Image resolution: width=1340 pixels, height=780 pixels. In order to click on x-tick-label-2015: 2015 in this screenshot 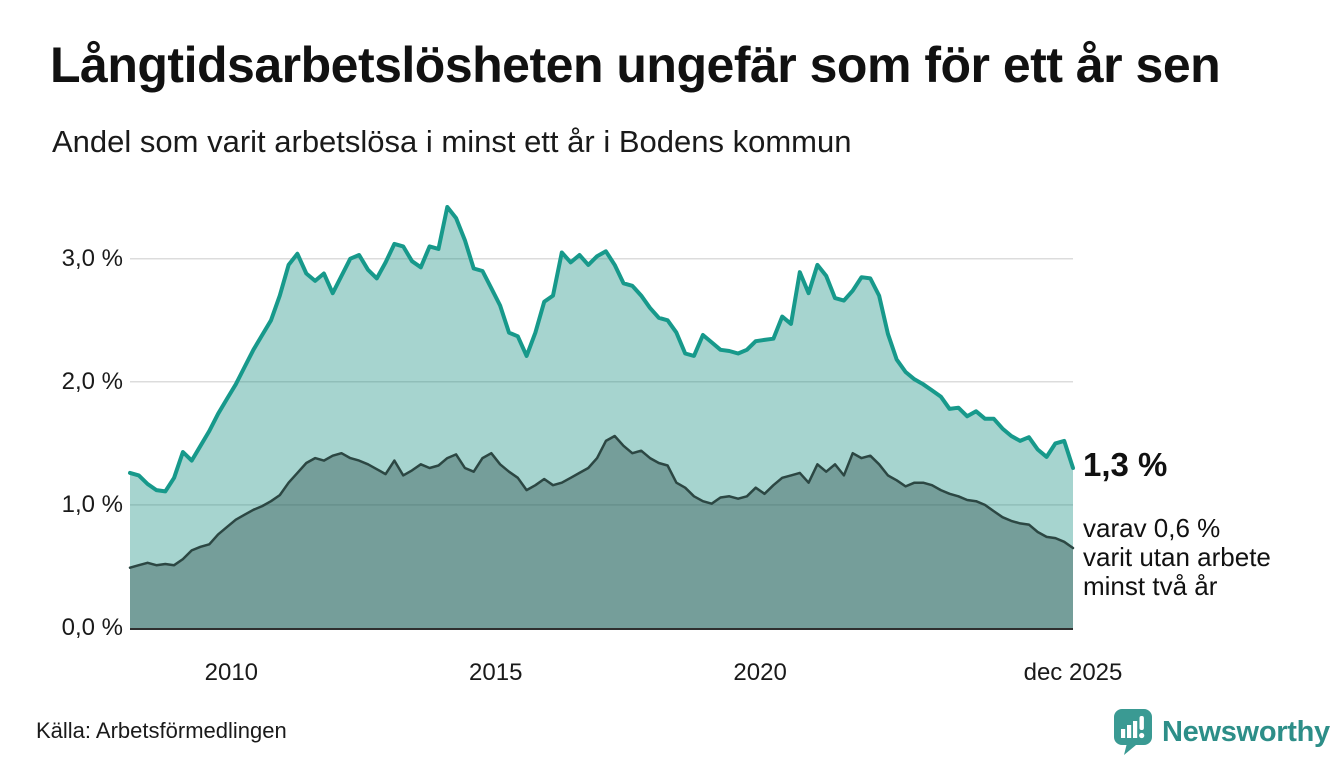, I will do `click(496, 672)`.